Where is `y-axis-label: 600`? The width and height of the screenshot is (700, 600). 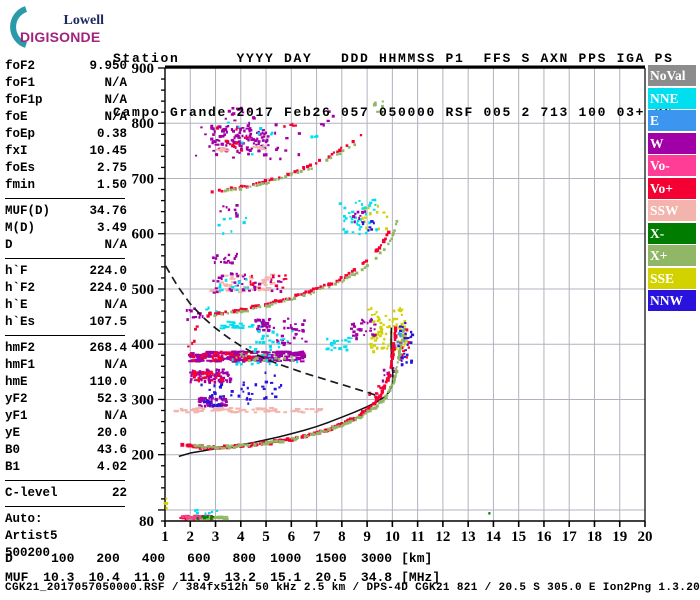
y-axis-label: 600 is located at coordinates (143, 235).